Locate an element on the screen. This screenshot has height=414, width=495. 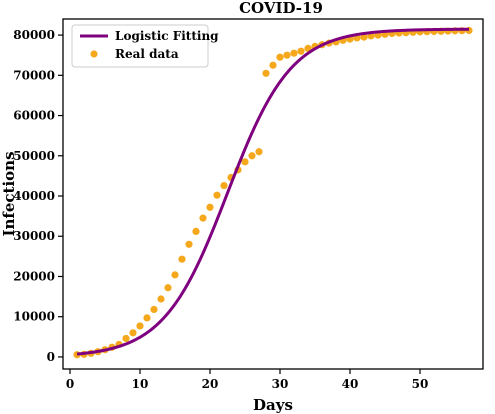
y-tick-label: 60000 is located at coordinates (34, 116).